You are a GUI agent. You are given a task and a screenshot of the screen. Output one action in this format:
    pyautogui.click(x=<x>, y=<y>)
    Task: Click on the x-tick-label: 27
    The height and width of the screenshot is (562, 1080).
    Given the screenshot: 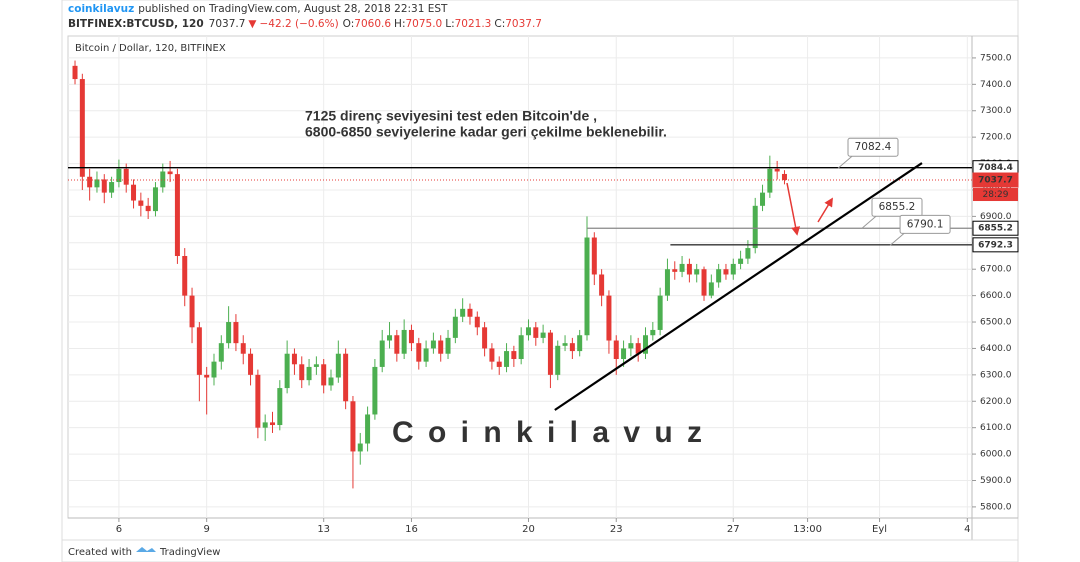 What is the action you would take?
    pyautogui.click(x=733, y=529)
    